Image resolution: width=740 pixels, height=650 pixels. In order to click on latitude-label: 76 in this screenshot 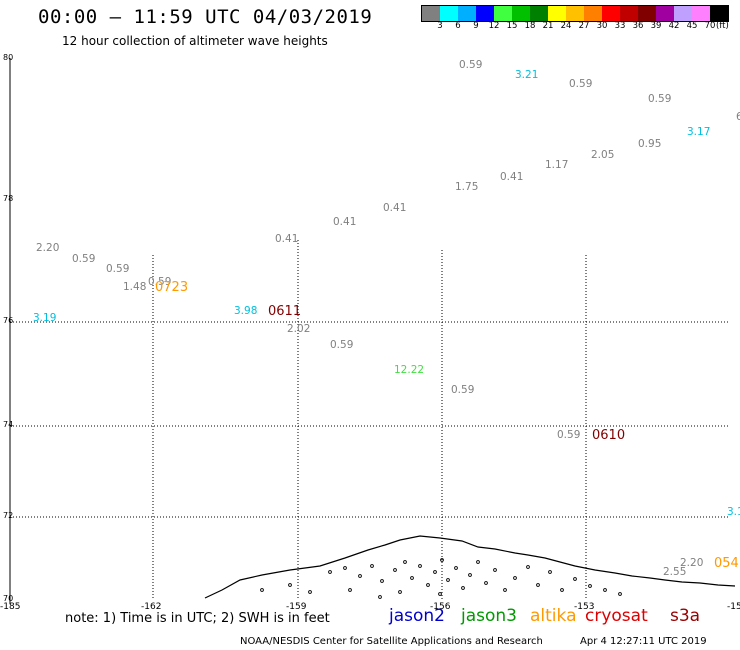, I will do `click(8, 320)`.